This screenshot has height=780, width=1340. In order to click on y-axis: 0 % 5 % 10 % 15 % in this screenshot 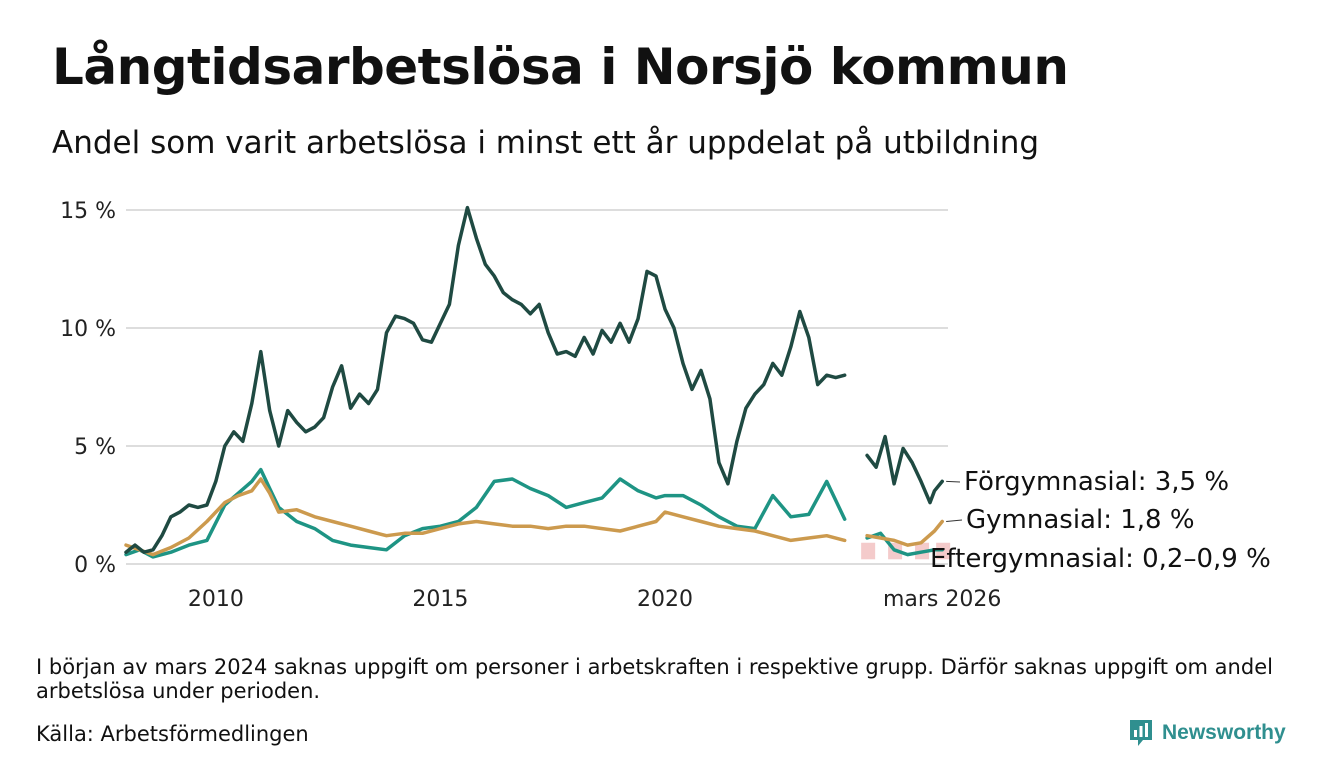, I will do `click(88, 388)`.